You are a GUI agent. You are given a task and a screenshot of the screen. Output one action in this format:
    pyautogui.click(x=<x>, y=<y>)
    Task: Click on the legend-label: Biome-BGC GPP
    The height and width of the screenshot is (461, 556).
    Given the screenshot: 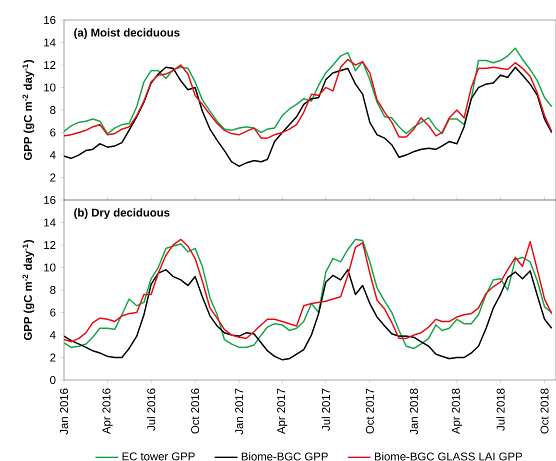 What is the action you would take?
    pyautogui.click(x=285, y=456)
    